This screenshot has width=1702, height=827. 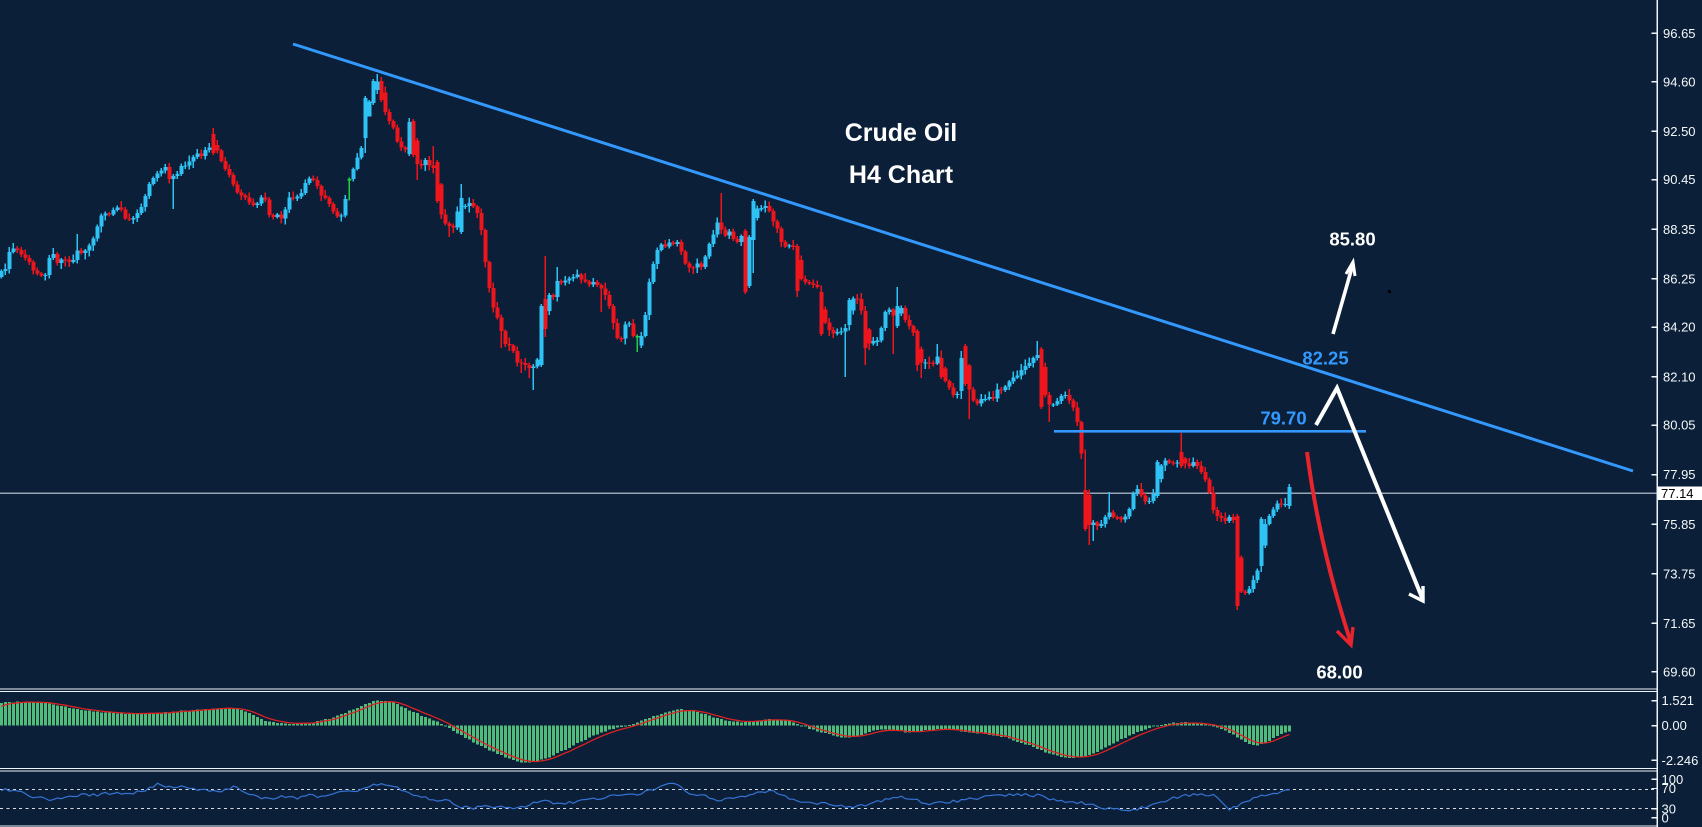 What do you see at coordinates (1679, 474) in the screenshot?
I see `svg-text: 77.95` at bounding box center [1679, 474].